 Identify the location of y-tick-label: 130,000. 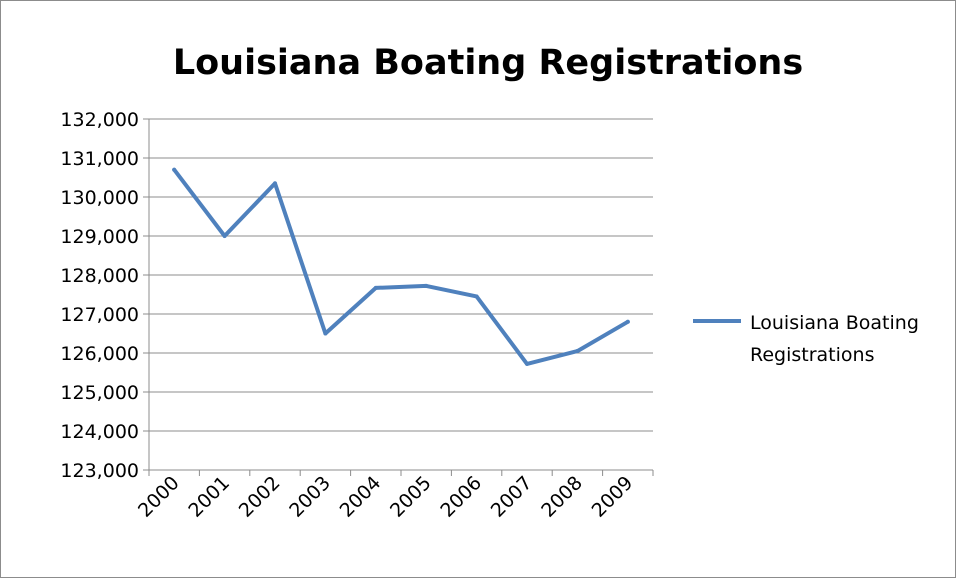
(99, 198).